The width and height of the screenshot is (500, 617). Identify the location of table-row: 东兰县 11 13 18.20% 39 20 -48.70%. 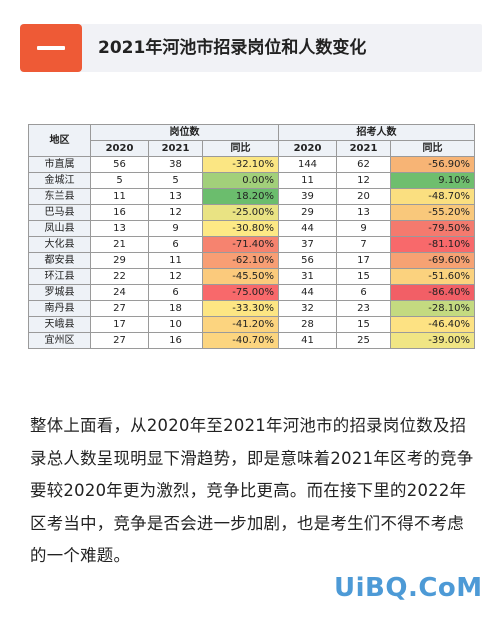
(252, 196).